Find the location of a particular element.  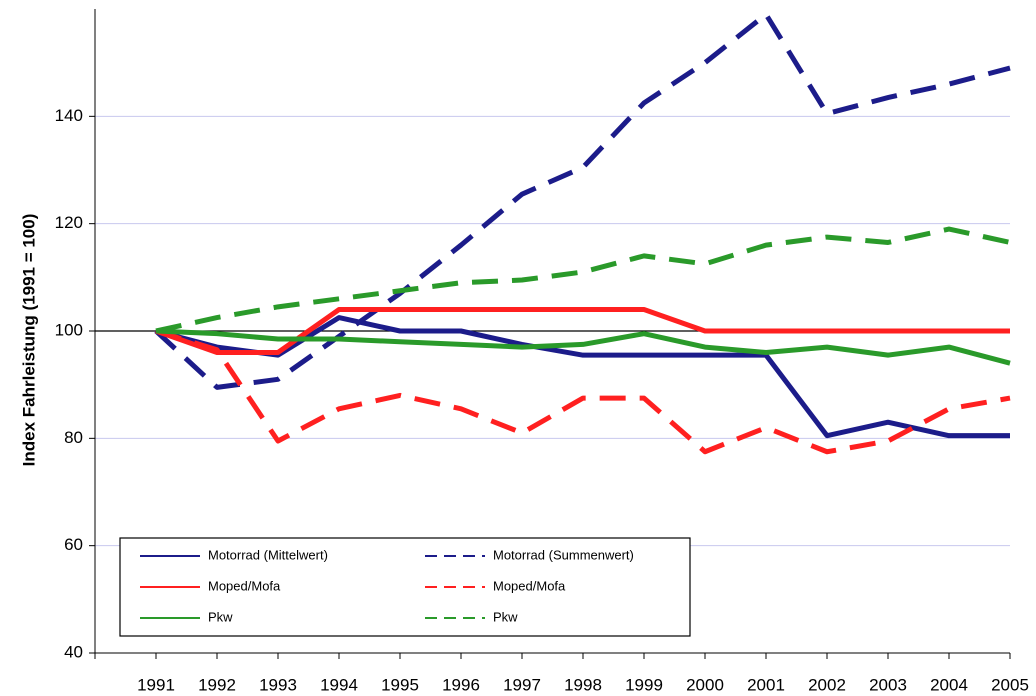

x-tick-label: 1992 is located at coordinates (217, 684).